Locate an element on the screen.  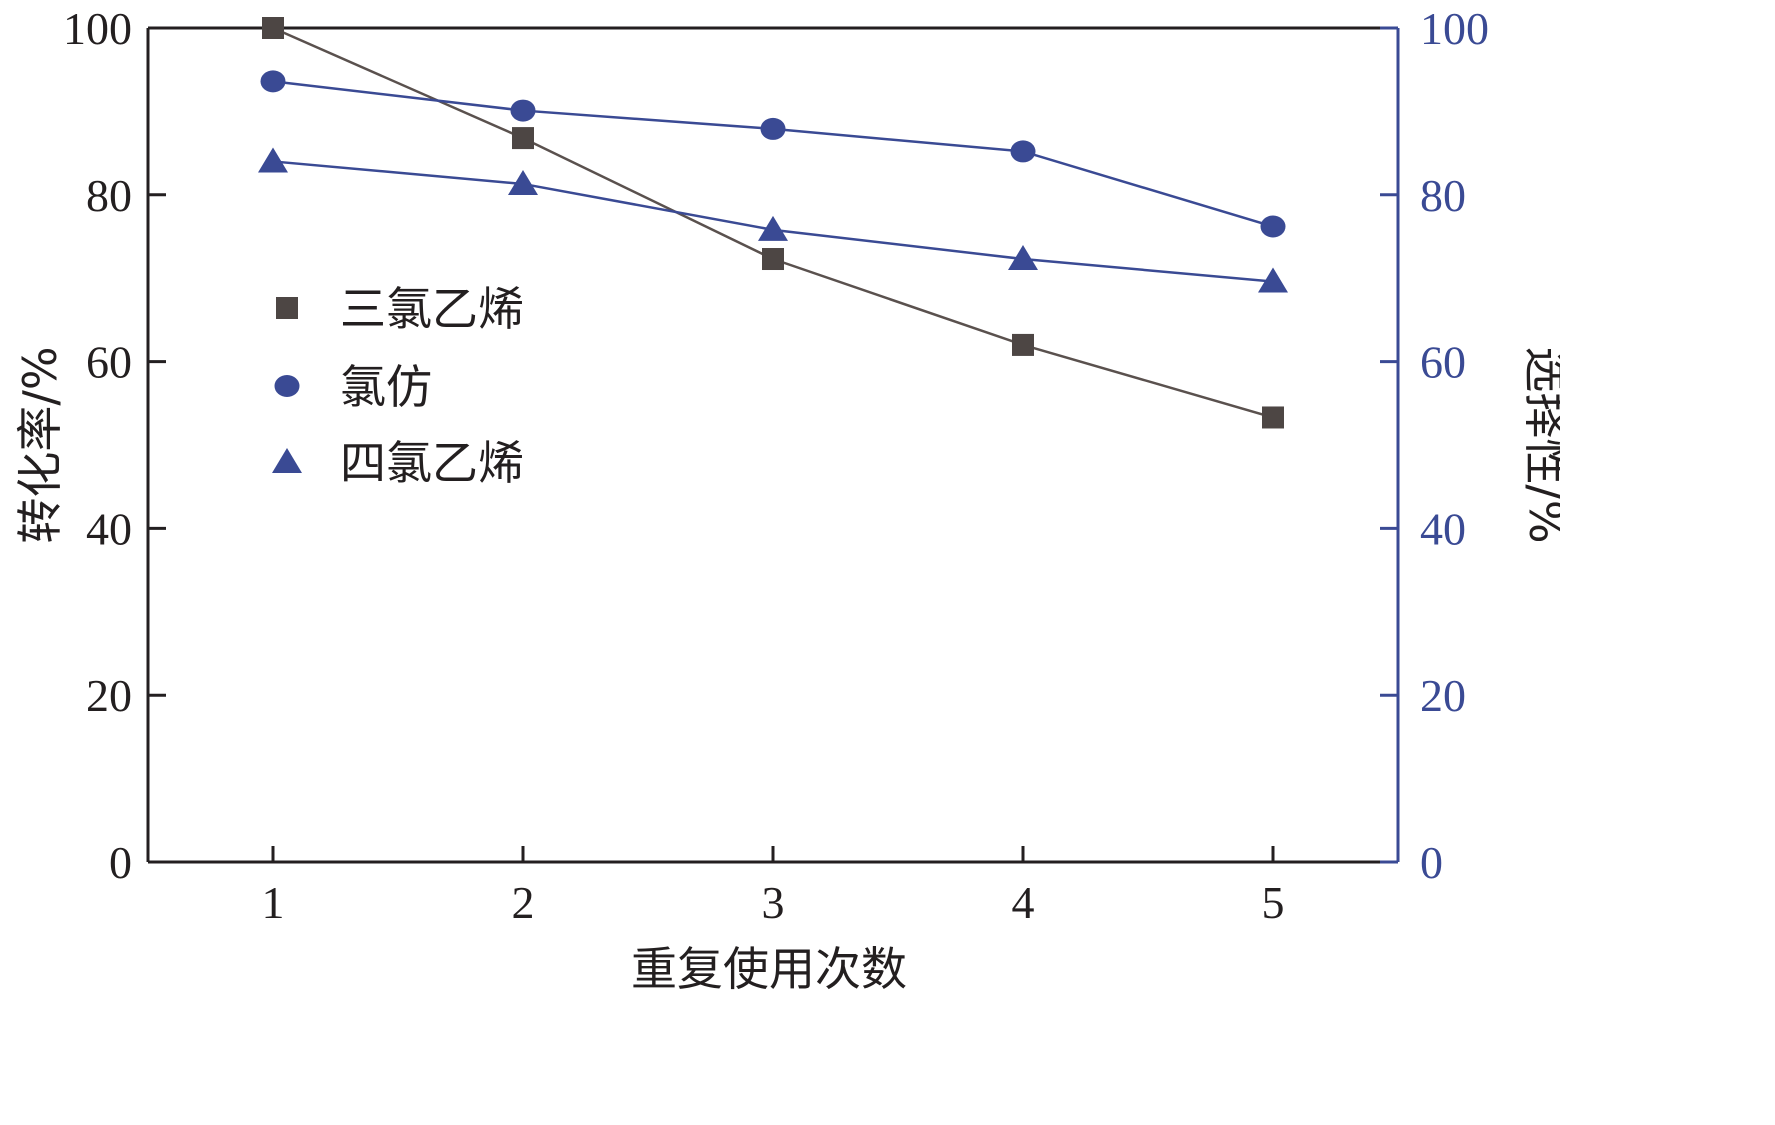
legend-label-3: 四氯乙烯 is located at coordinates (432, 463).